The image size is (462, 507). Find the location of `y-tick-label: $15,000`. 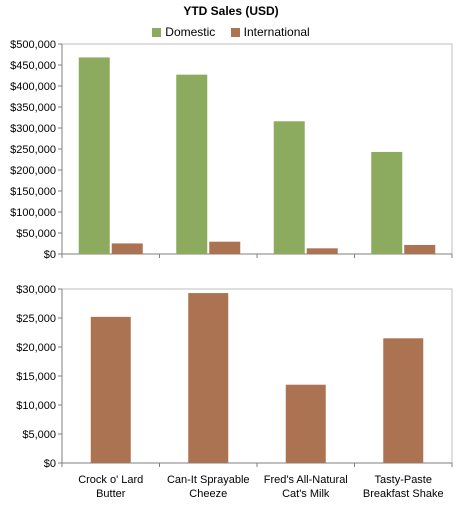

y-tick-label: $15,000 is located at coordinates (36, 377).